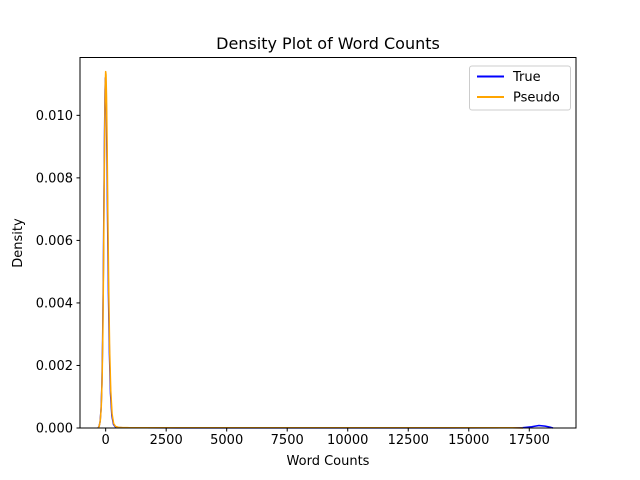  What do you see at coordinates (347, 440) in the screenshot?
I see `x-tick-label: 10000` at bounding box center [347, 440].